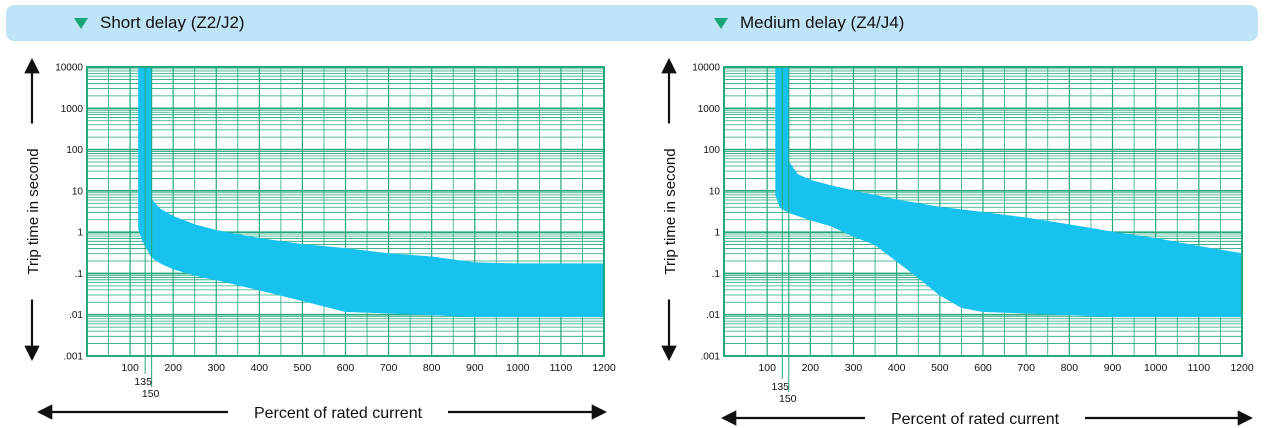  What do you see at coordinates (632, 23) in the screenshot?
I see `header-bar: Short delay (Z2/J2) Medium delay (Z4/J4)` at bounding box center [632, 23].